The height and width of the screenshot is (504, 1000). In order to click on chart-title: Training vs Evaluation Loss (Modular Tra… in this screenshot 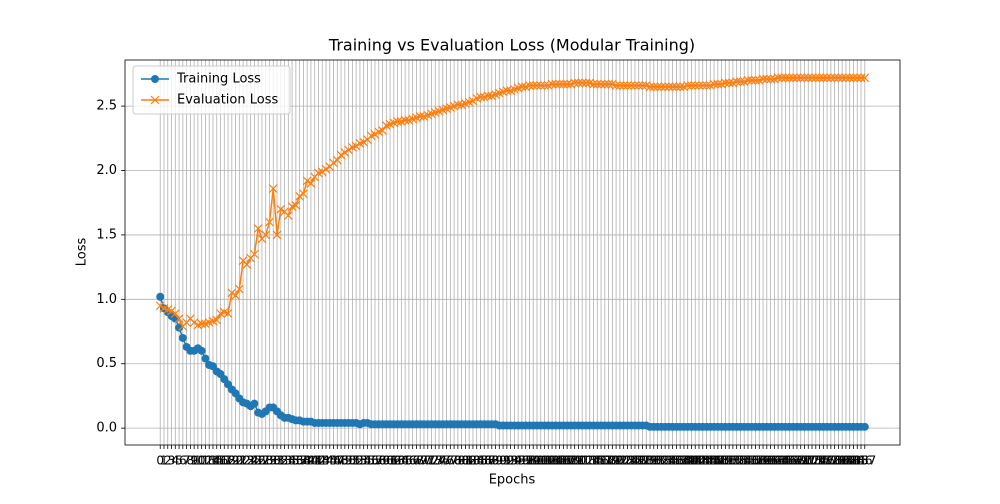, I will do `click(511, 45)`.